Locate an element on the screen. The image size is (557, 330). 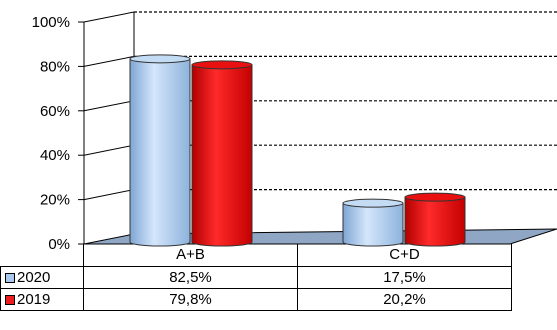
y-tick-label: 0% is located at coordinates (59, 244).